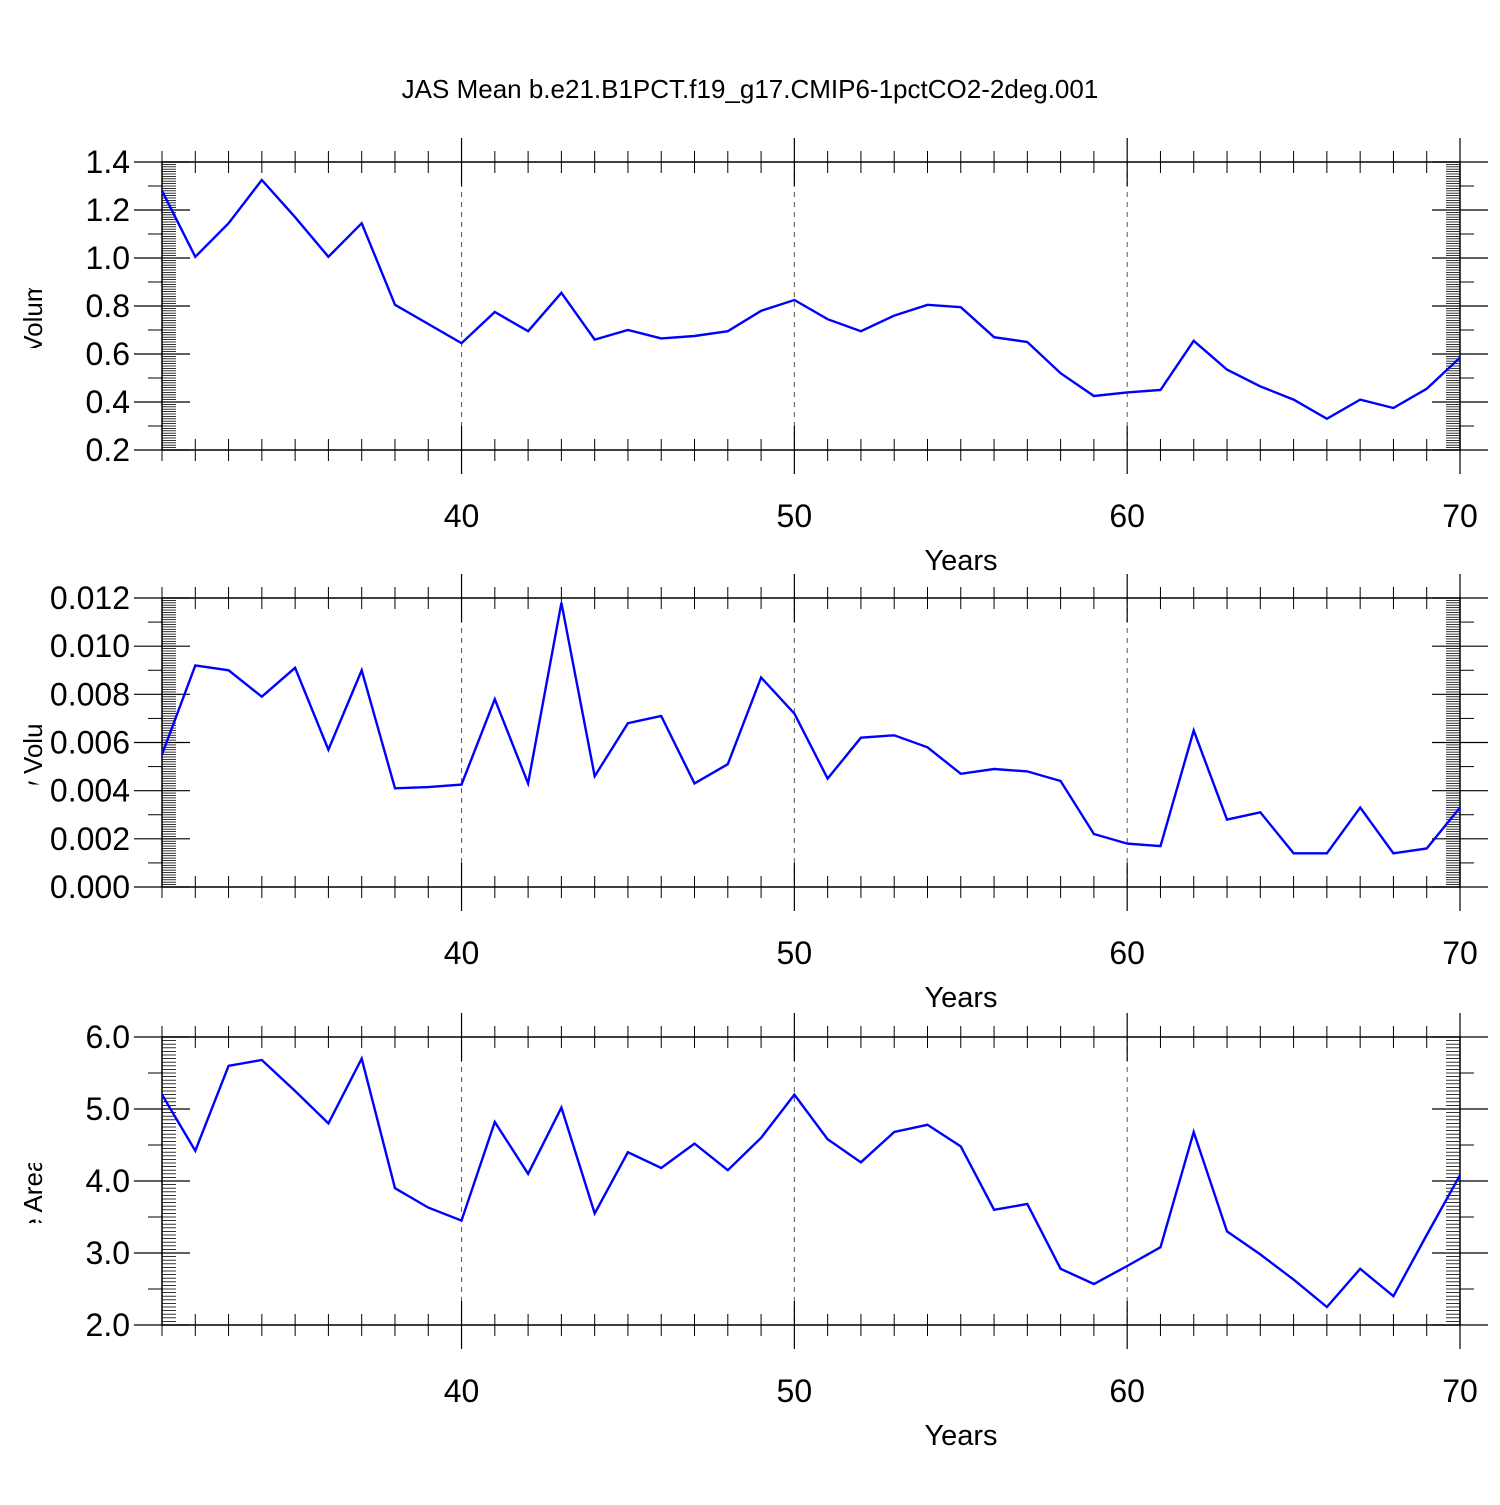  I want to click on y-axis-title: NH Ice Volume 1013 m3, so click(32, 306).